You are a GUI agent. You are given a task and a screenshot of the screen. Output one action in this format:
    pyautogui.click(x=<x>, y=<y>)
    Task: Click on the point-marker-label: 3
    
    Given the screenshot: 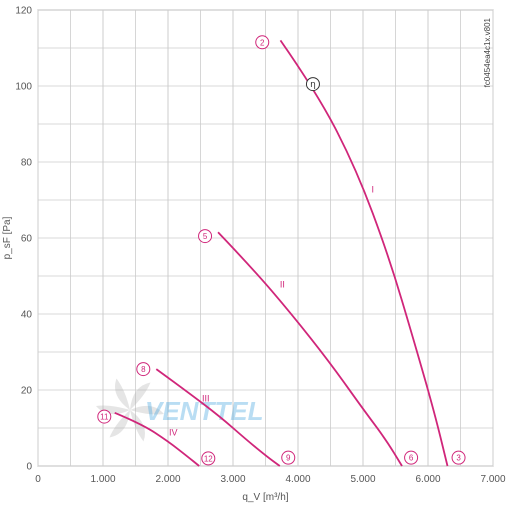 What is the action you would take?
    pyautogui.click(x=458, y=458)
    